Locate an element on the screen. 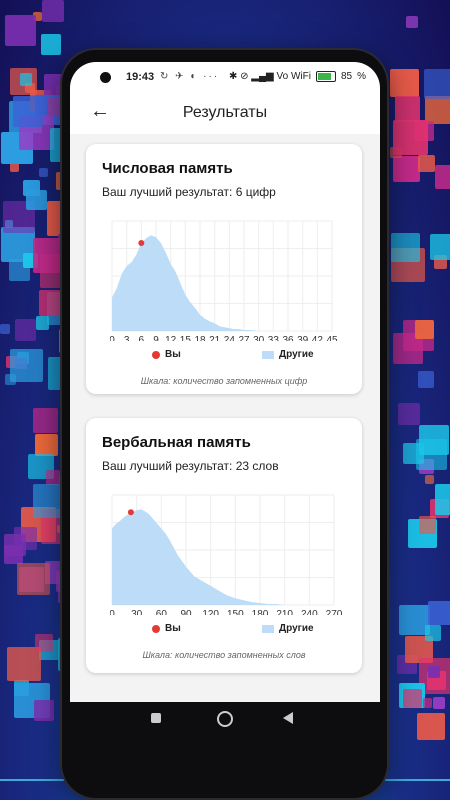 The image size is (450, 800). x-tick-label: 60 is located at coordinates (162, 612).